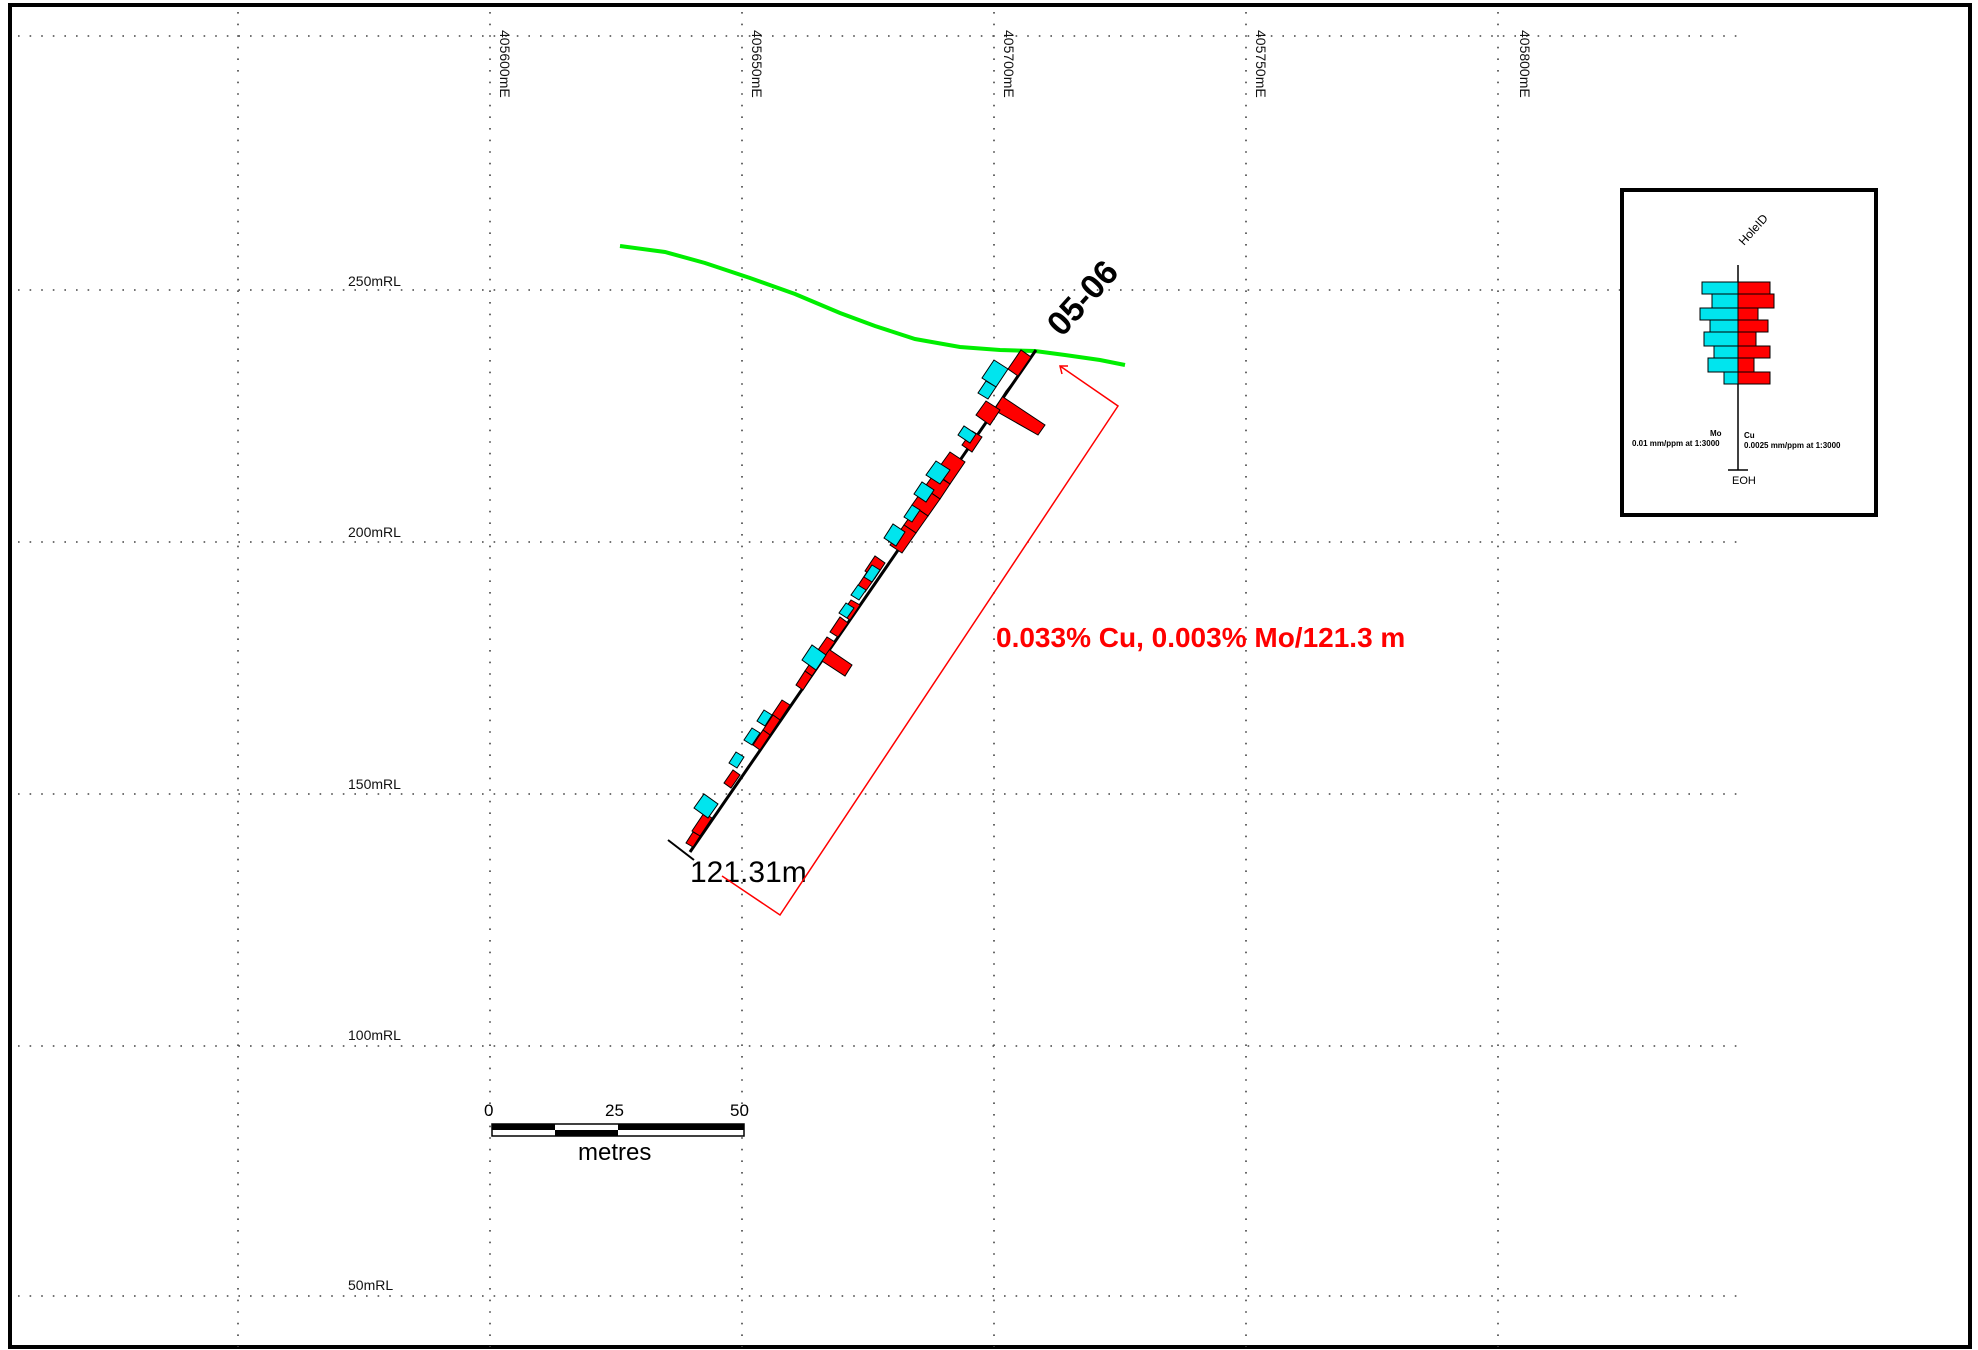 This screenshot has height=1350, width=1978. What do you see at coordinates (681, 850) in the screenshot?
I see `drill-hole-end-tick` at bounding box center [681, 850].